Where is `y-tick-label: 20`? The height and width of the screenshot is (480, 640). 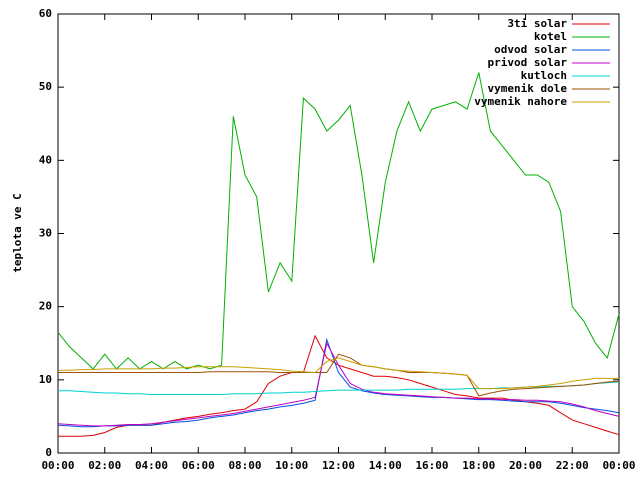 y-tick-label: 20 is located at coordinates (45, 306).